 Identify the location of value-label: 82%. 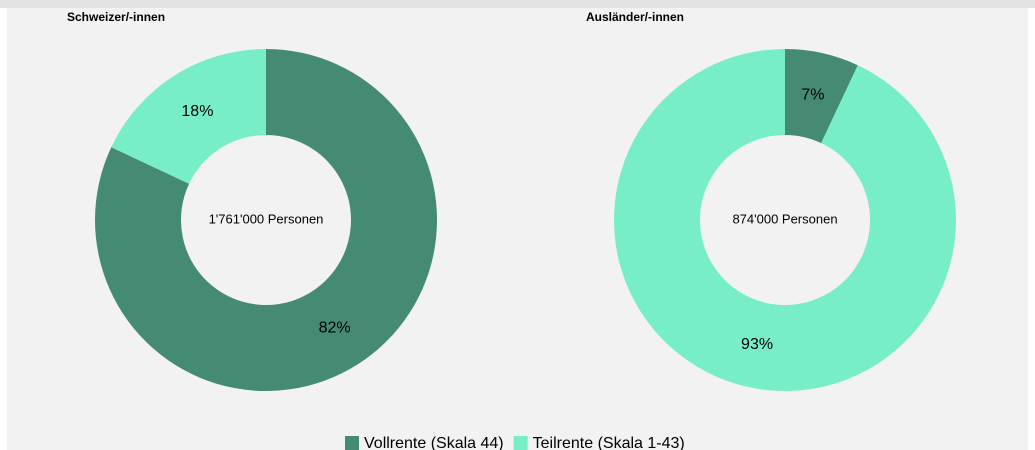
(335, 327).